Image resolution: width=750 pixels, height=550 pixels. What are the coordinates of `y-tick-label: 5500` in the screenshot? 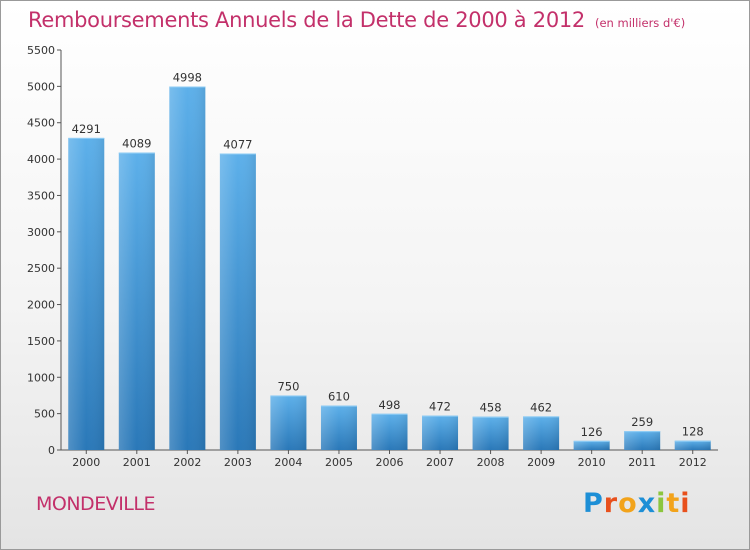 It's located at (41, 50).